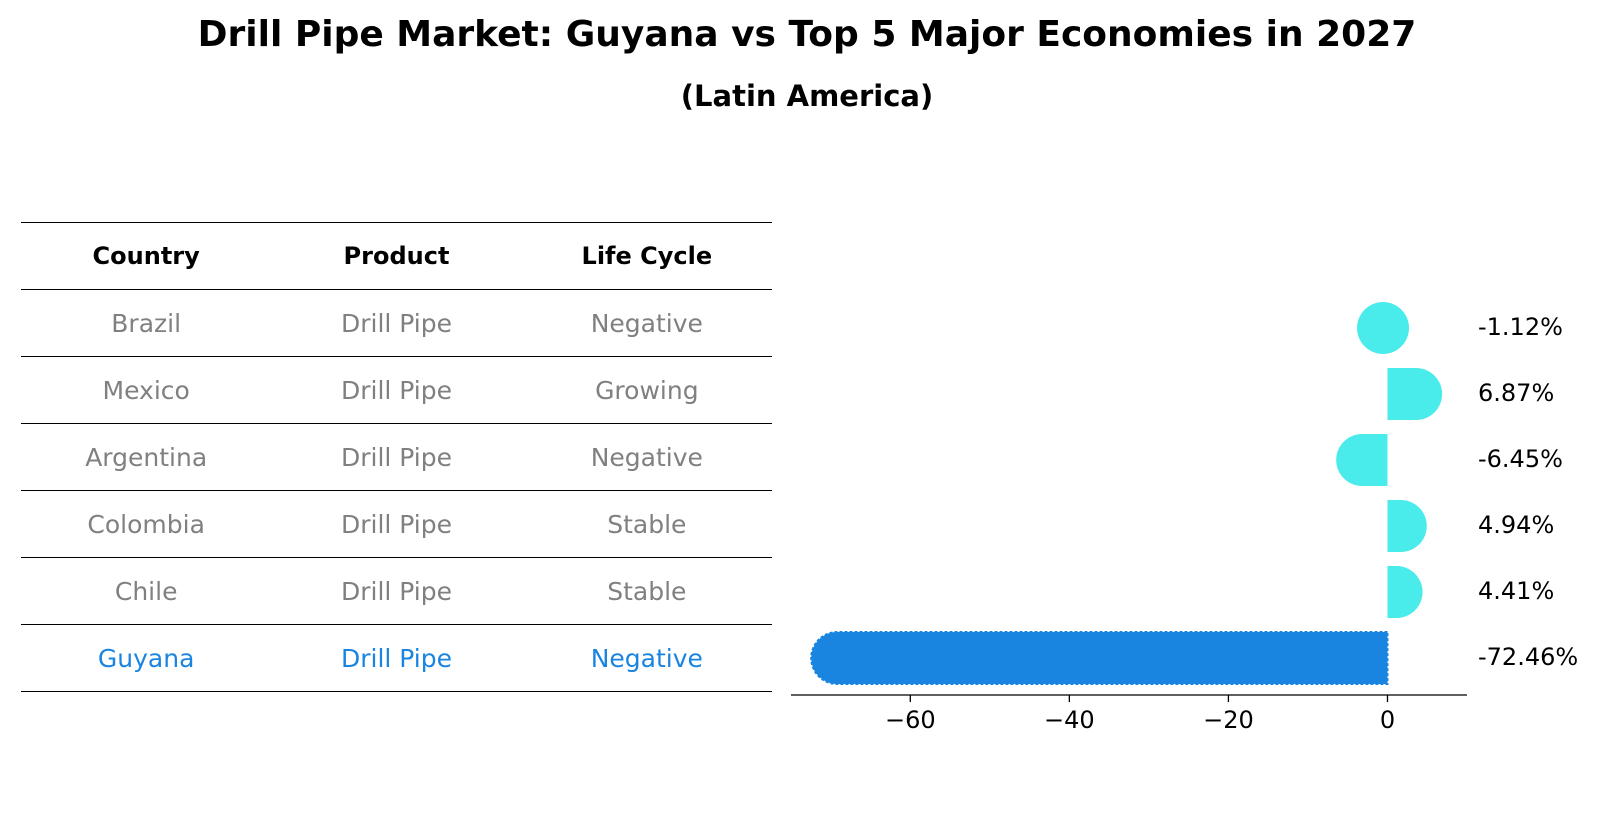 The width and height of the screenshot is (1614, 823). What do you see at coordinates (646, 390) in the screenshot?
I see `cell-life-cycle: Growing` at bounding box center [646, 390].